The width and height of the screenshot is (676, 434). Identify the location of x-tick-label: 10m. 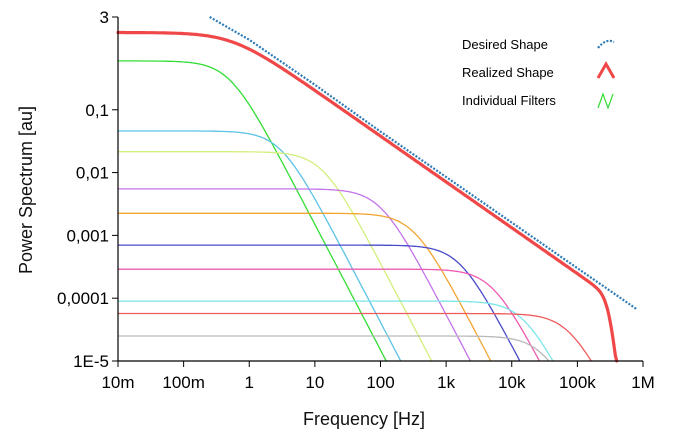
(117, 382).